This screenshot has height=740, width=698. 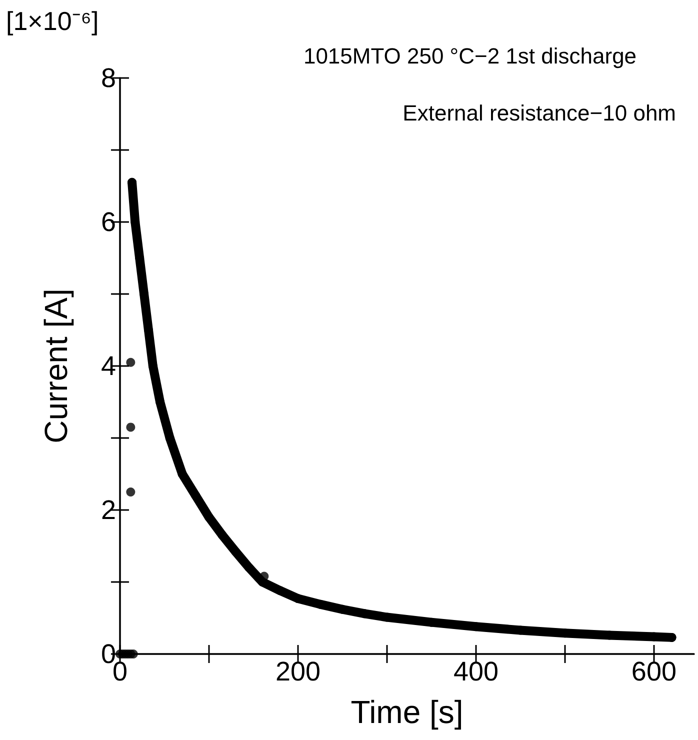 I want to click on annotation: External resistance−10 ohm, so click(x=539, y=113).